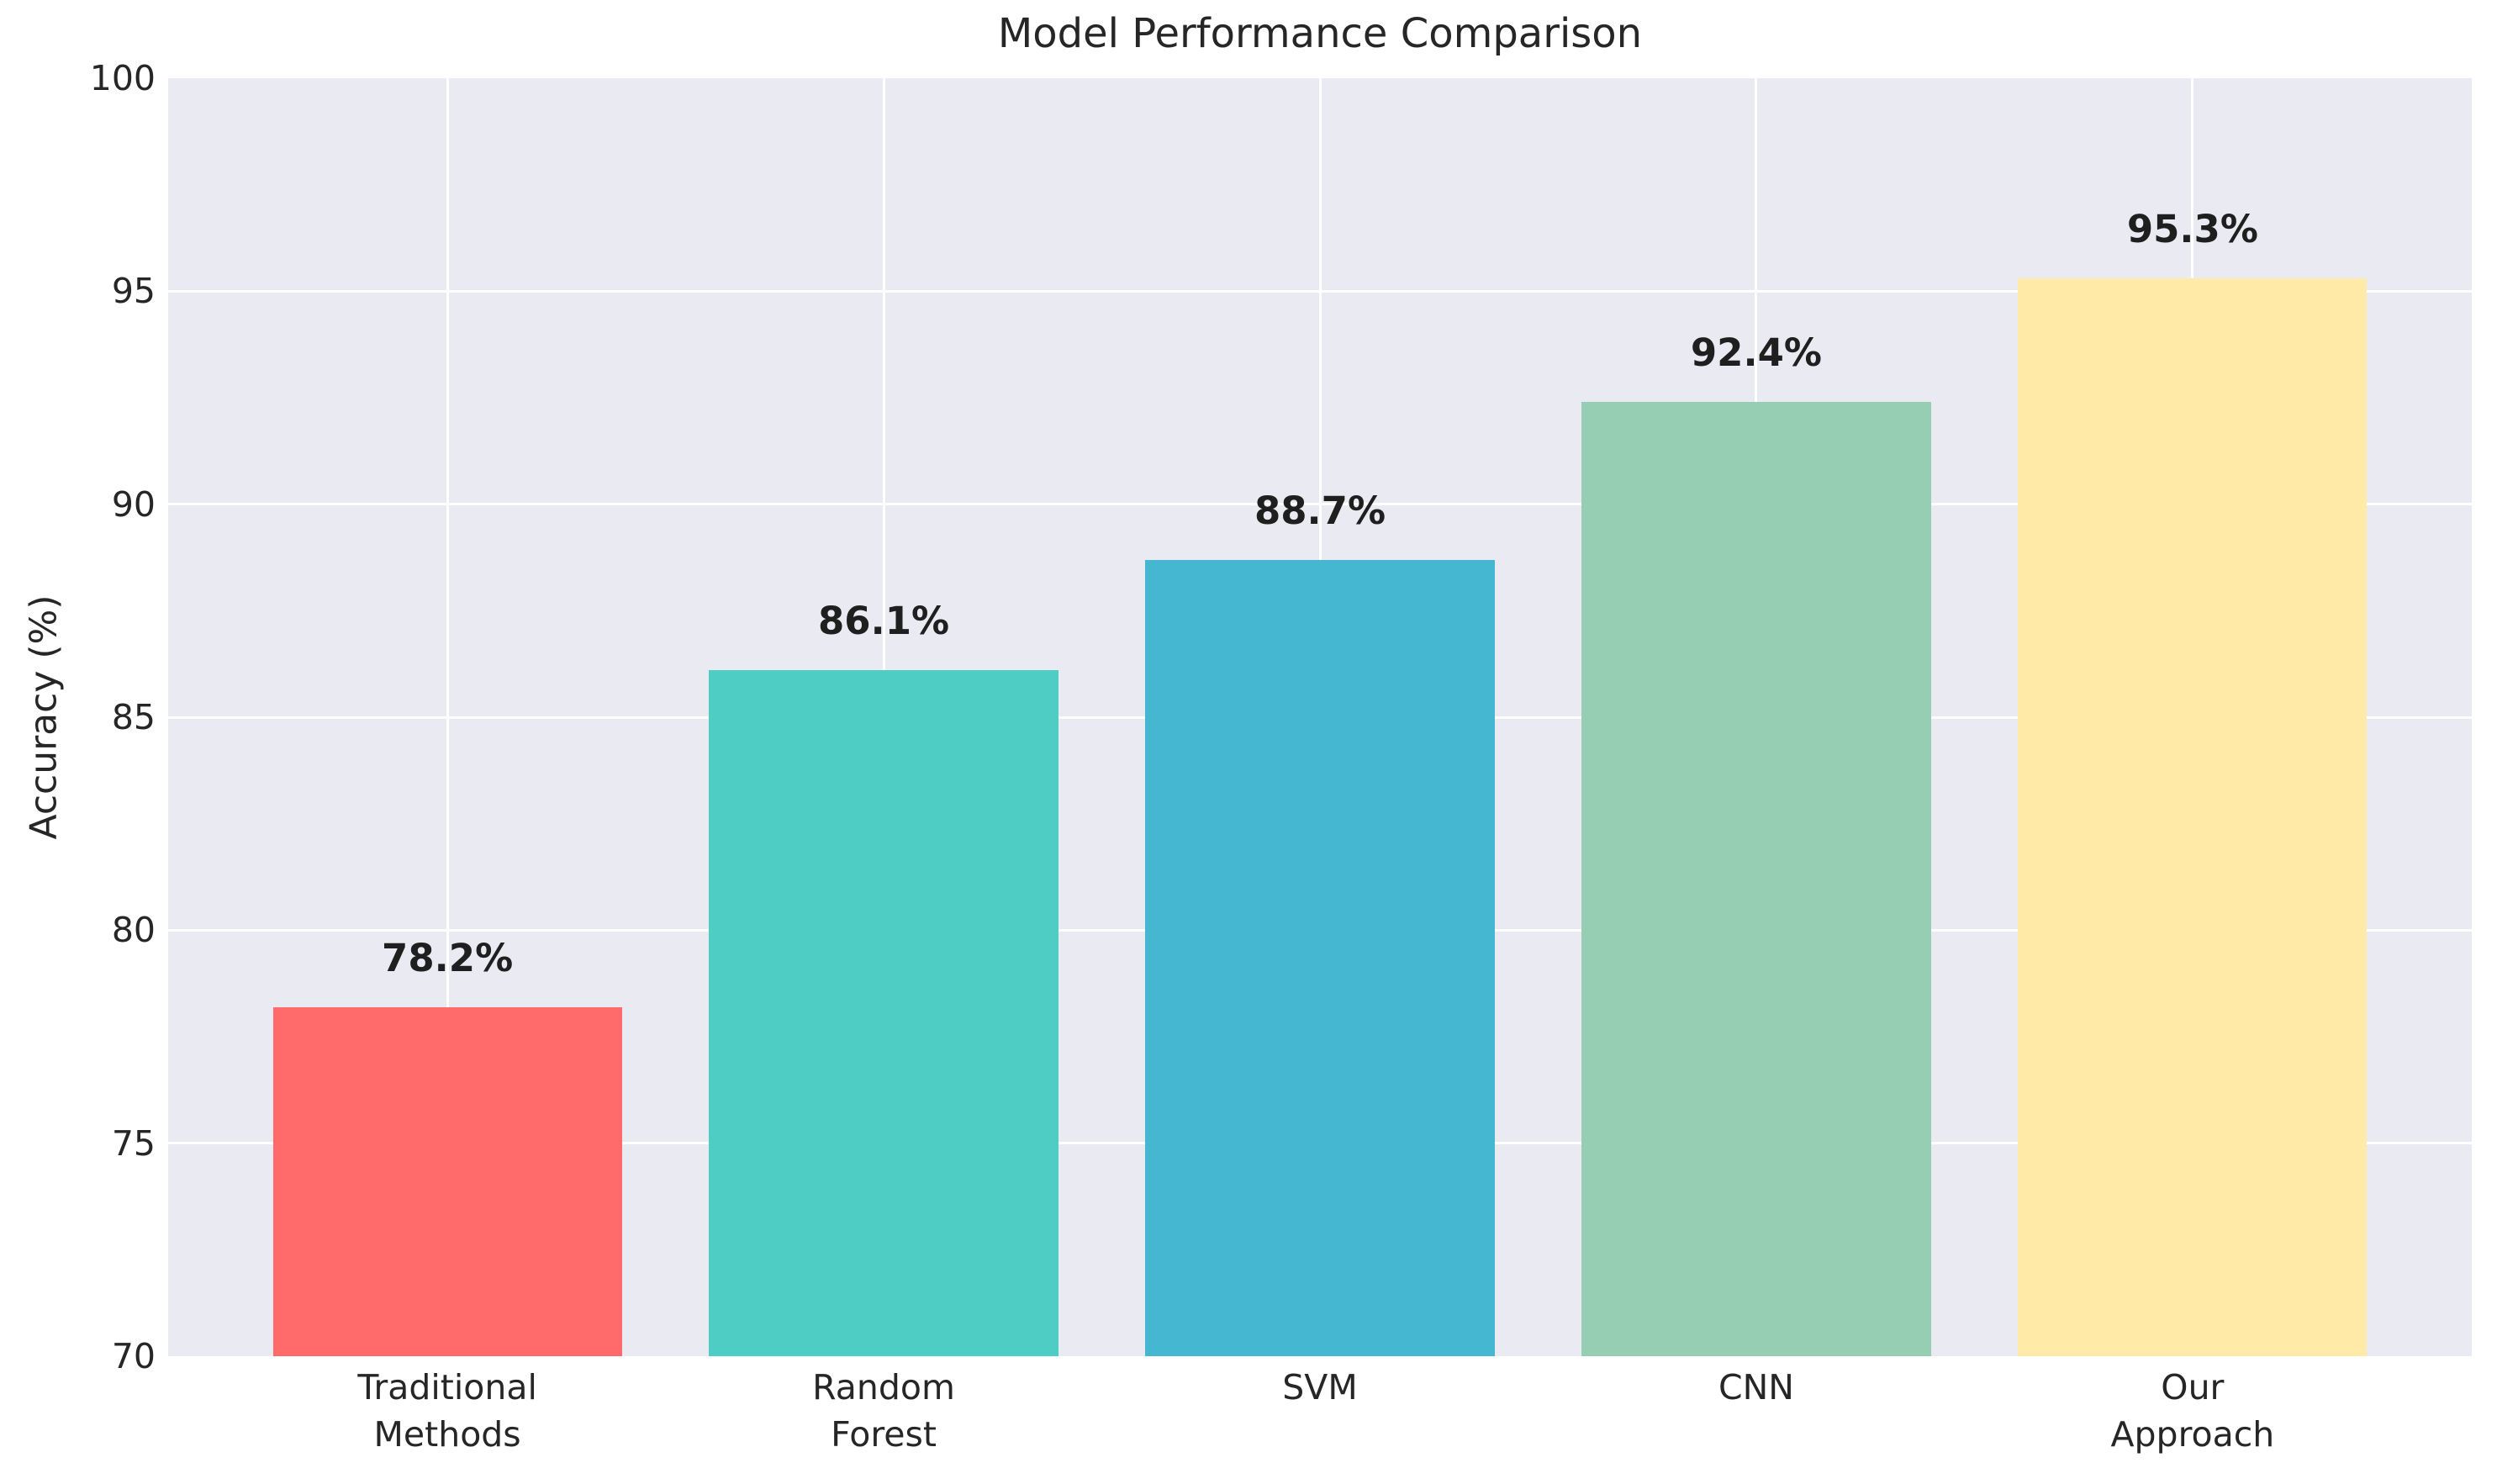 This screenshot has width=2497, height=1484. Describe the element at coordinates (122, 78) in the screenshot. I see `y-tick-label-100: 100` at that location.